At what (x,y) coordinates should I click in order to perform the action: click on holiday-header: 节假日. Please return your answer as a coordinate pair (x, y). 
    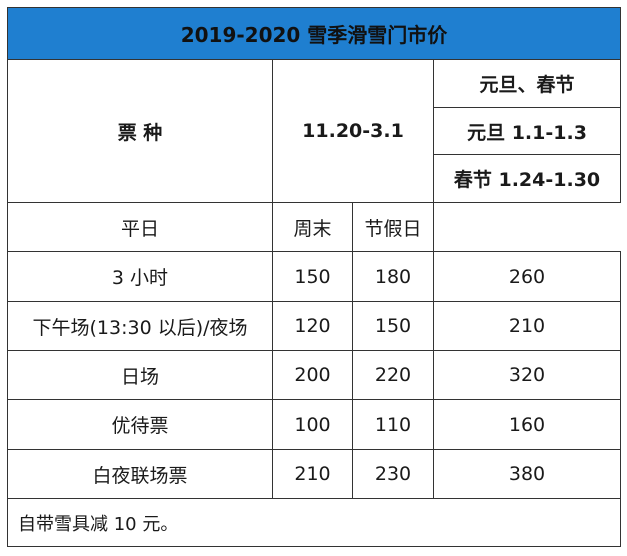
    Looking at the image, I should click on (393, 227).